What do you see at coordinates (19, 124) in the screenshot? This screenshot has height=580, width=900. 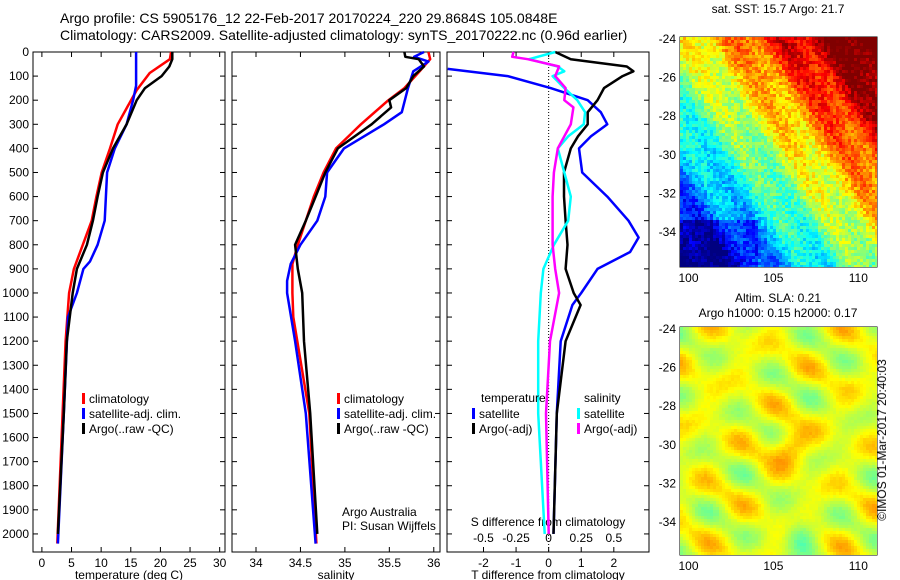 I see `depth-tick-label: 300` at bounding box center [19, 124].